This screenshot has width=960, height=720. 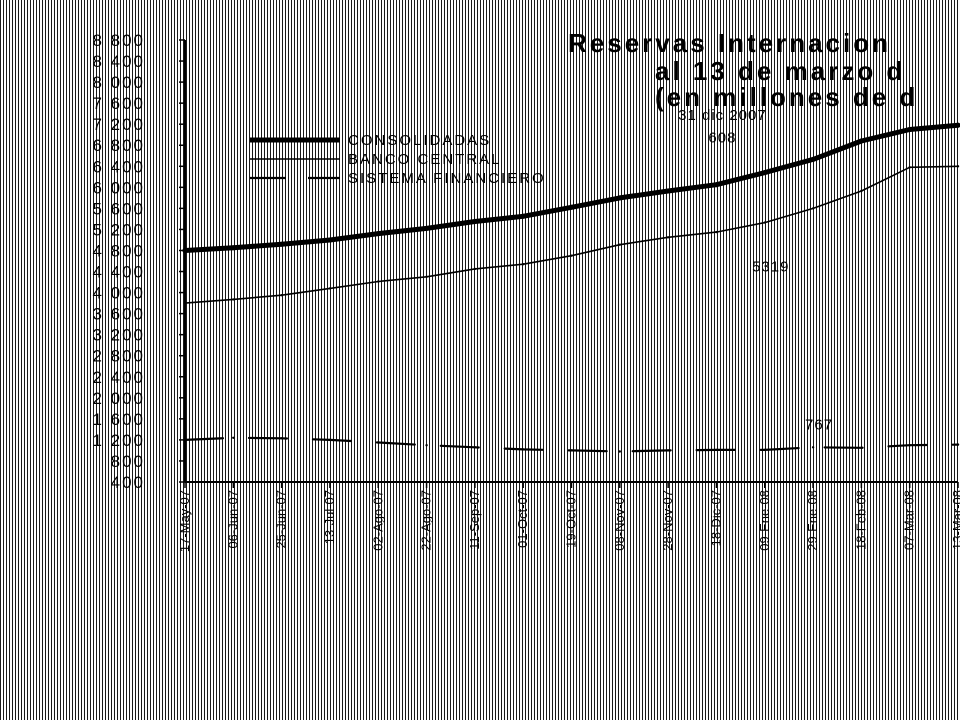 What do you see at coordinates (571, 187) in the screenshot?
I see `series-line` at bounding box center [571, 187].